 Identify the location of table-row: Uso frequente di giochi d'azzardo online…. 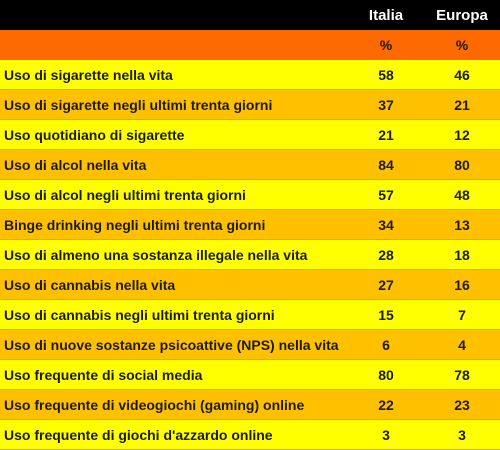
(250, 435).